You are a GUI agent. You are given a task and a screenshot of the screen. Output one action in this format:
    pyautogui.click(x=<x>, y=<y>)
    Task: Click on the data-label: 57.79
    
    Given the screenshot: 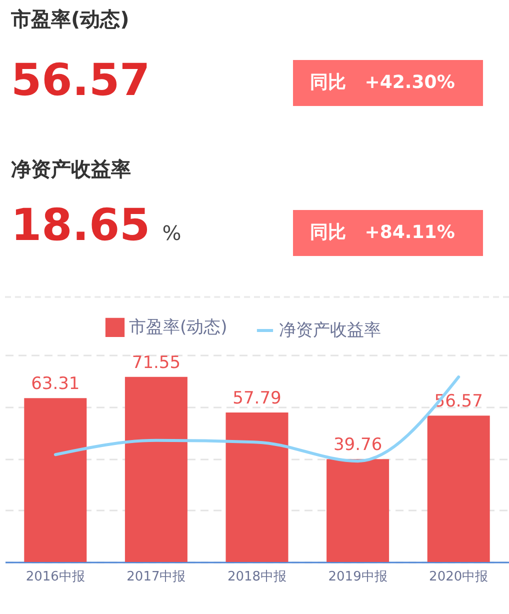 What is the action you would take?
    pyautogui.click(x=257, y=398)
    